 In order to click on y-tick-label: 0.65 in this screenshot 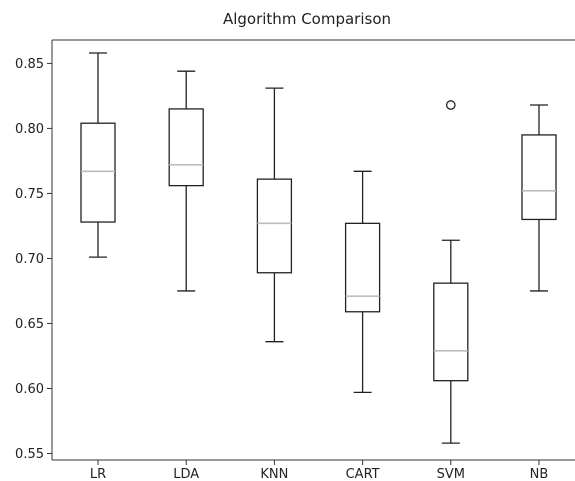, I will do `click(29, 324)`.